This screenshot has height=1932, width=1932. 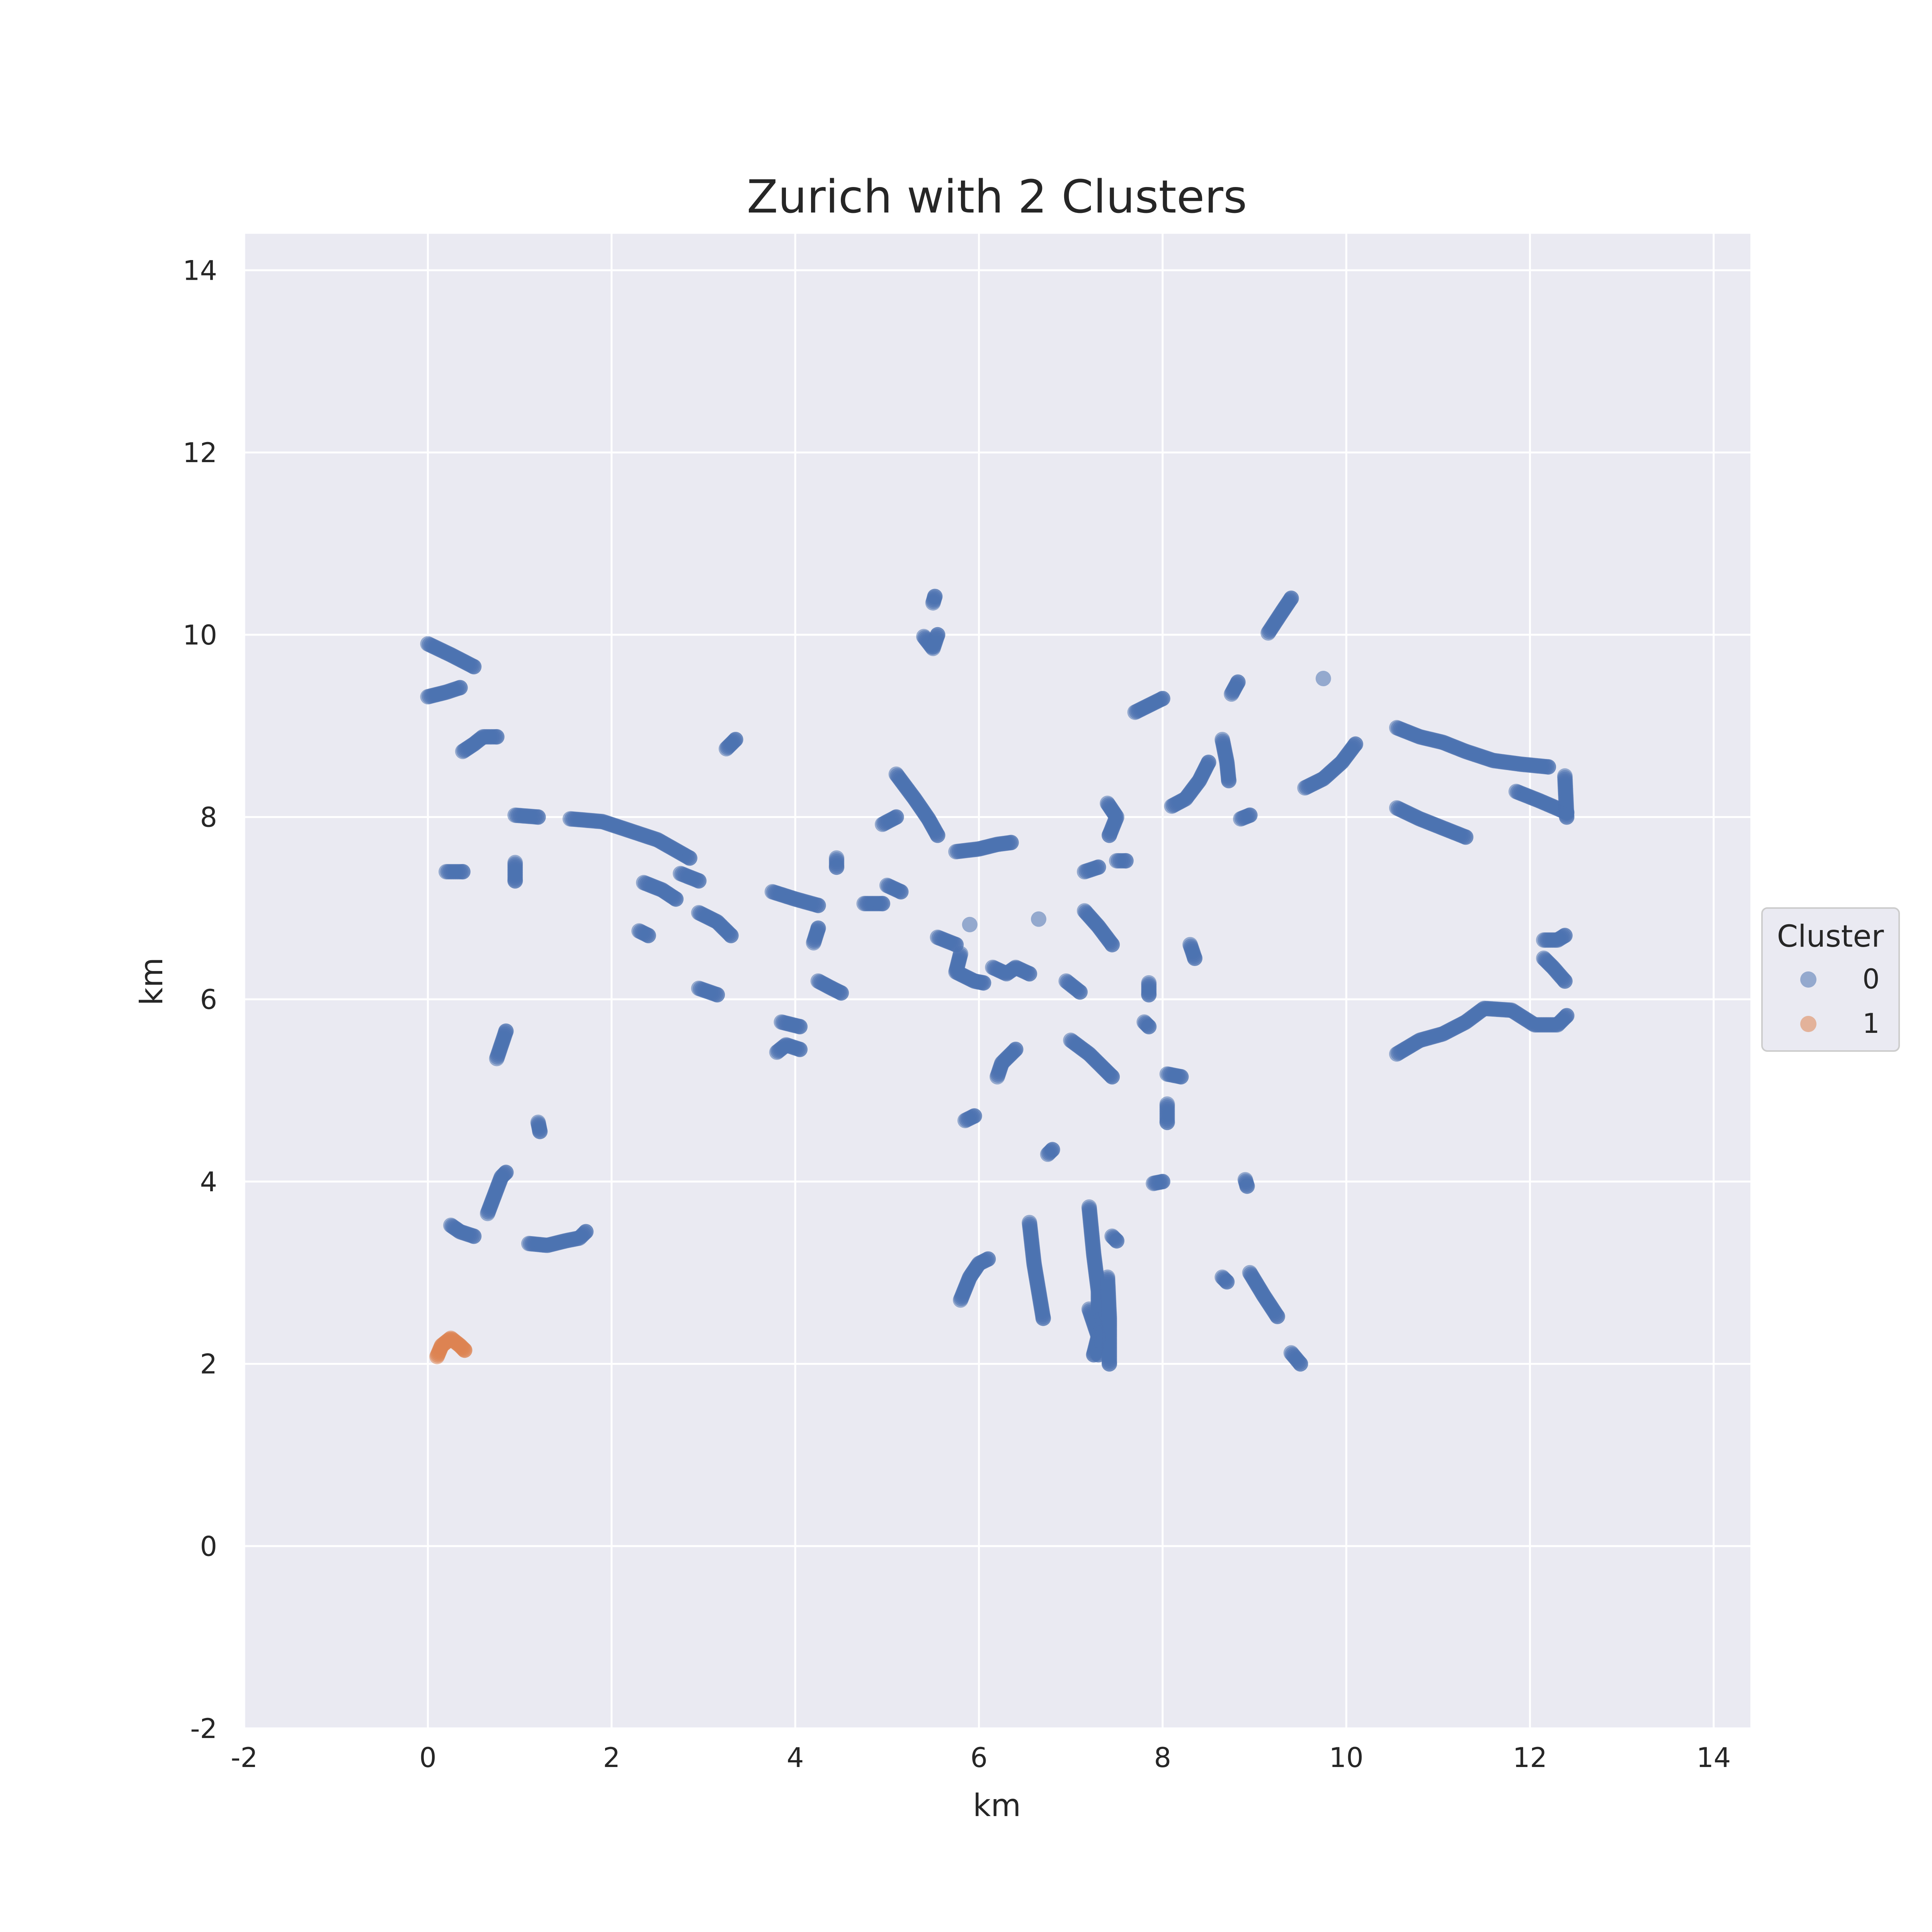 I want to click on legend-box, so click(x=1830, y=979).